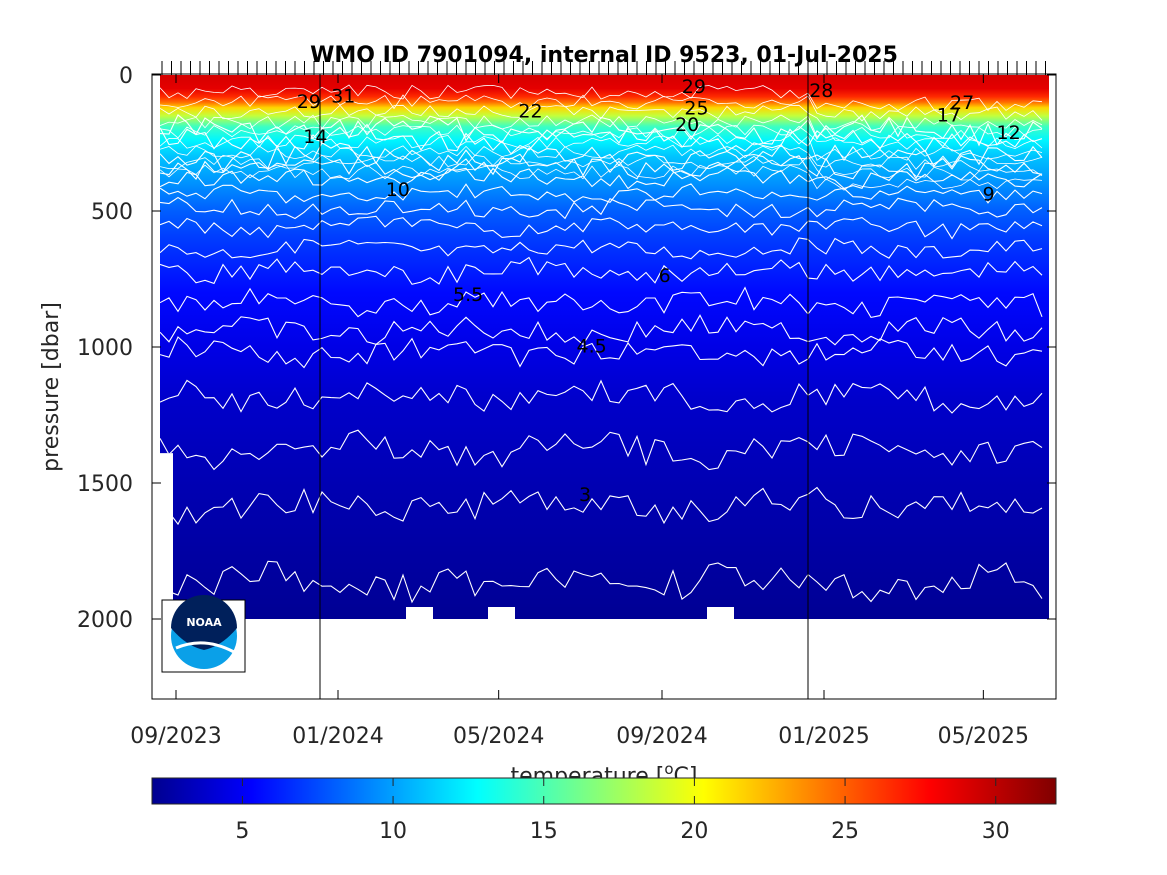  What do you see at coordinates (242, 831) in the screenshot?
I see `colorbar-tick-label: 5` at bounding box center [242, 831].